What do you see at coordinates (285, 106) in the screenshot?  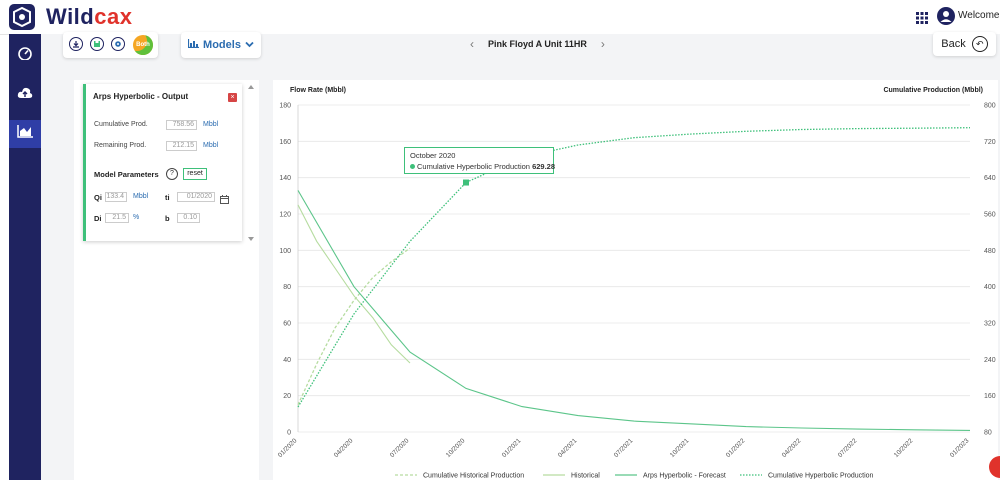 I see `y-left-tick: 180` at bounding box center [285, 106].